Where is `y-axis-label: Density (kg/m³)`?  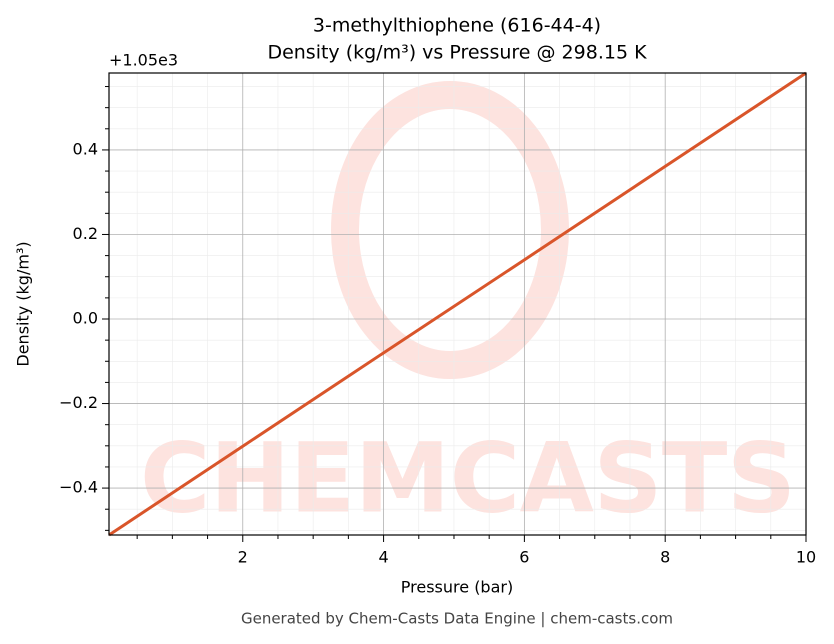
y-axis-label: Density (kg/m³) is located at coordinates (23, 303).